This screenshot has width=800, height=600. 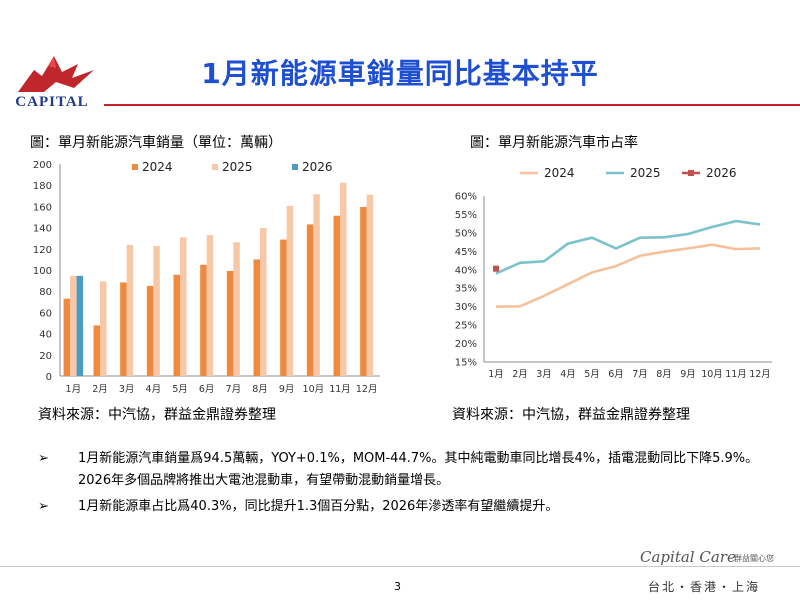 I want to click on footer-cities: 台北・香港・上海, so click(x=704, y=587).